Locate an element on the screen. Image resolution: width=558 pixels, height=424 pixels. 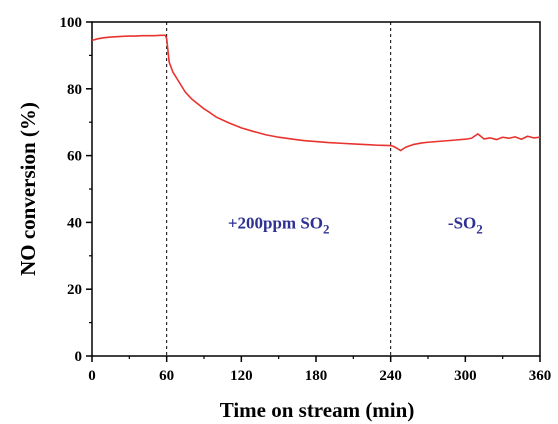
annotation-0: +200ppm SO2 is located at coordinates (279, 224).